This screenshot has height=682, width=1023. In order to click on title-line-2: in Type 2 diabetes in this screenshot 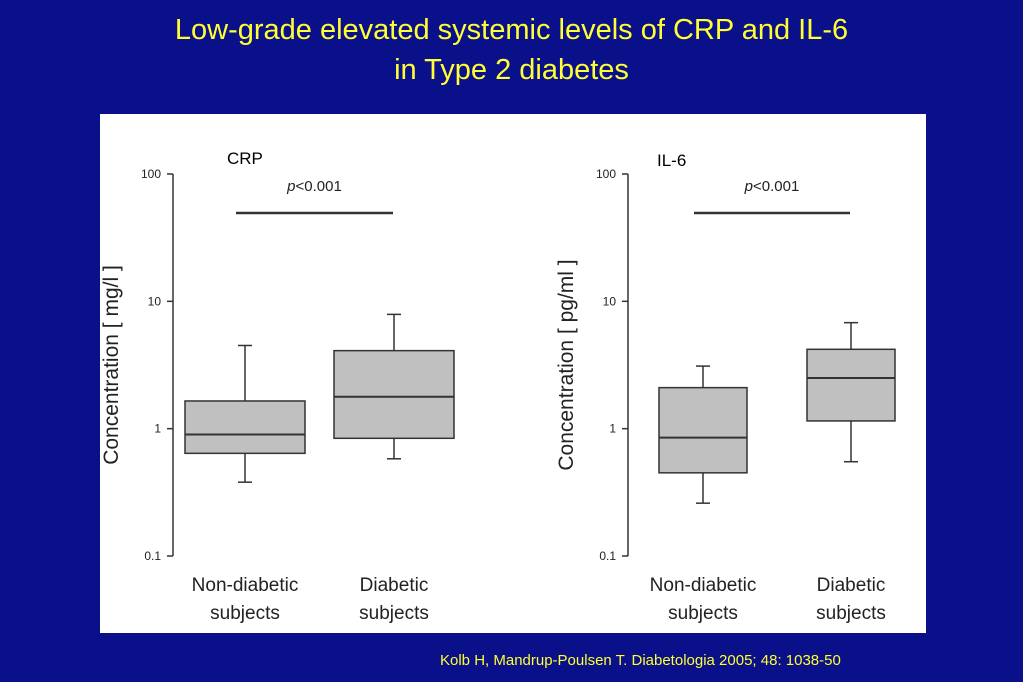, I will do `click(511, 70)`.